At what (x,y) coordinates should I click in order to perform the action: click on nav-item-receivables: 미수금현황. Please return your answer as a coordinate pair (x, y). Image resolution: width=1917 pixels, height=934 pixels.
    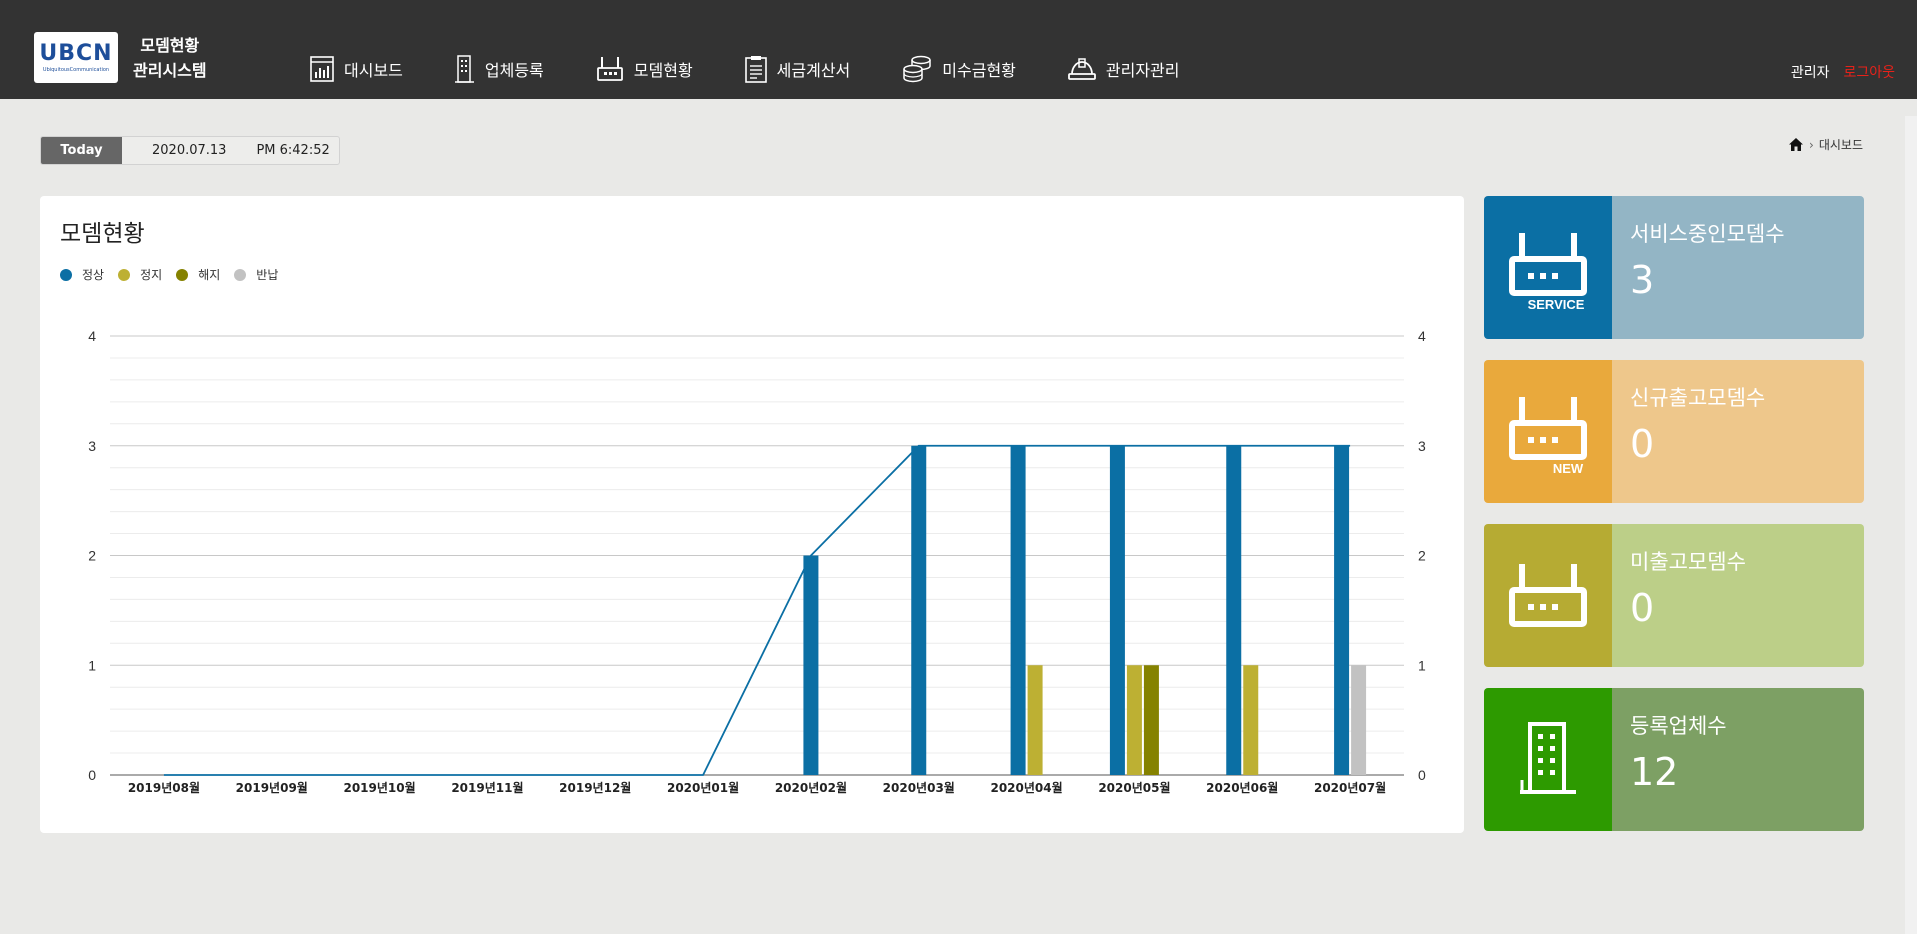
    Looking at the image, I should click on (959, 69).